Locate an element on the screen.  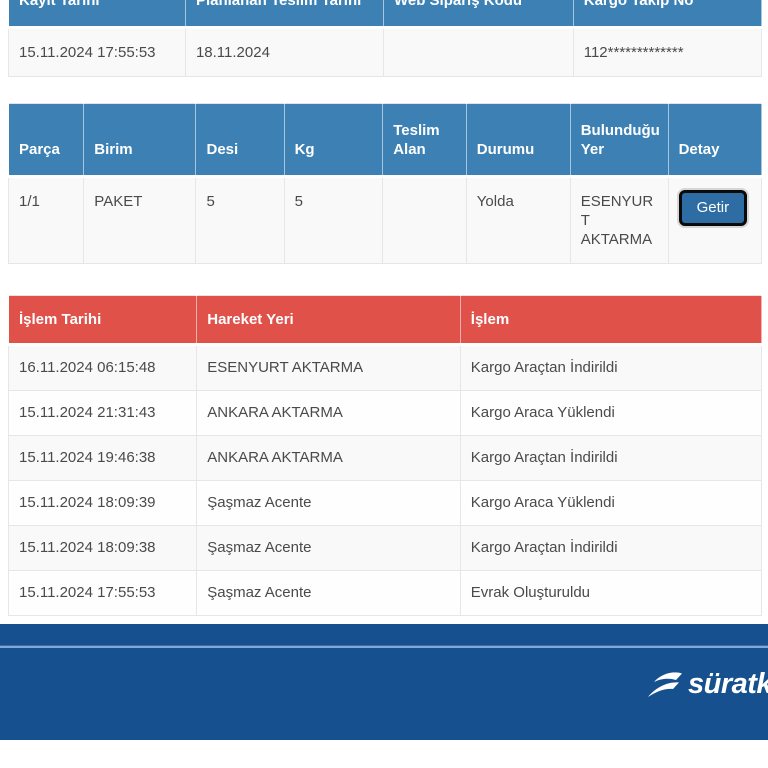
header-kayit-tarihi: Kayıt Tarihi is located at coordinates (97, 14).